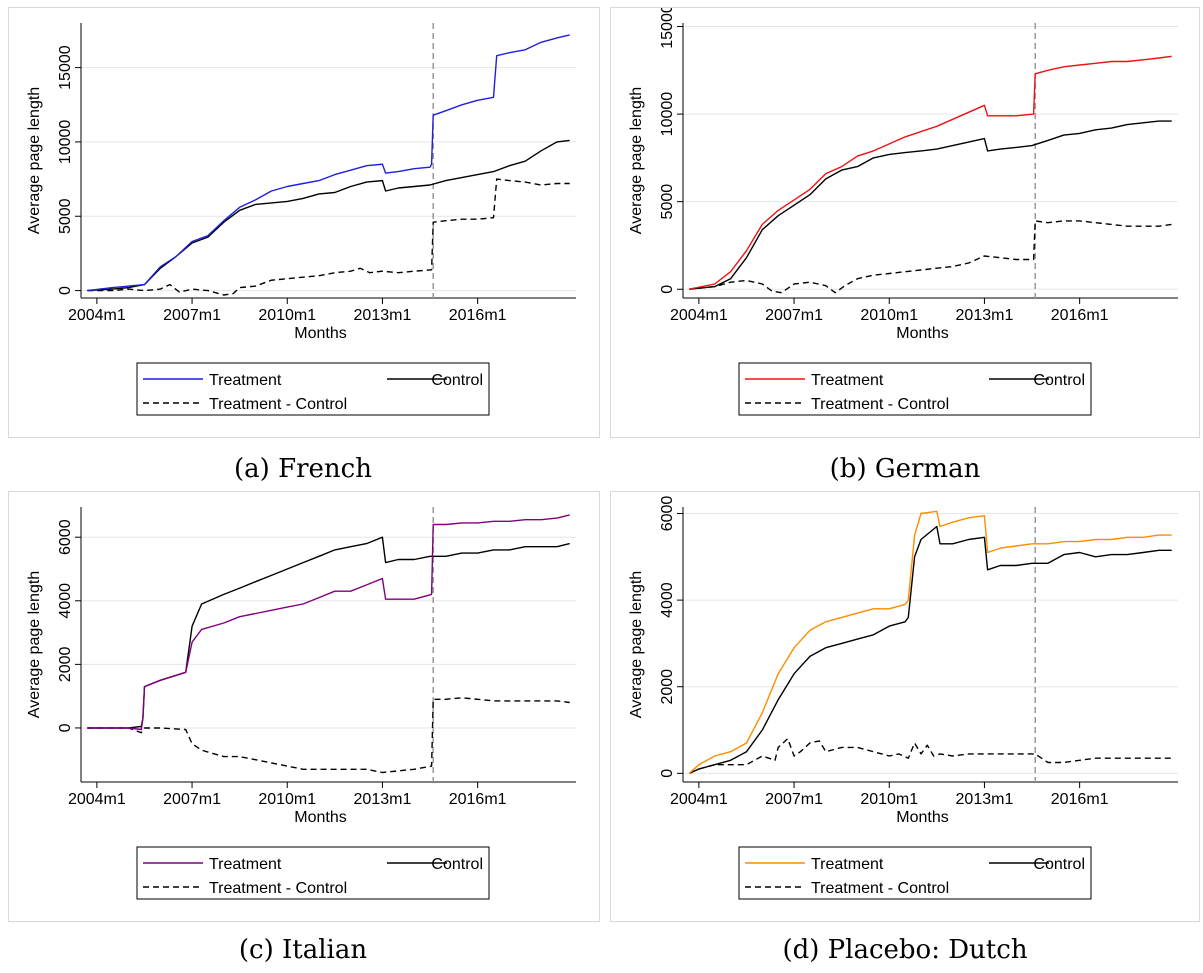  I want to click on caption-italian: (c) Italian, so click(303, 950).